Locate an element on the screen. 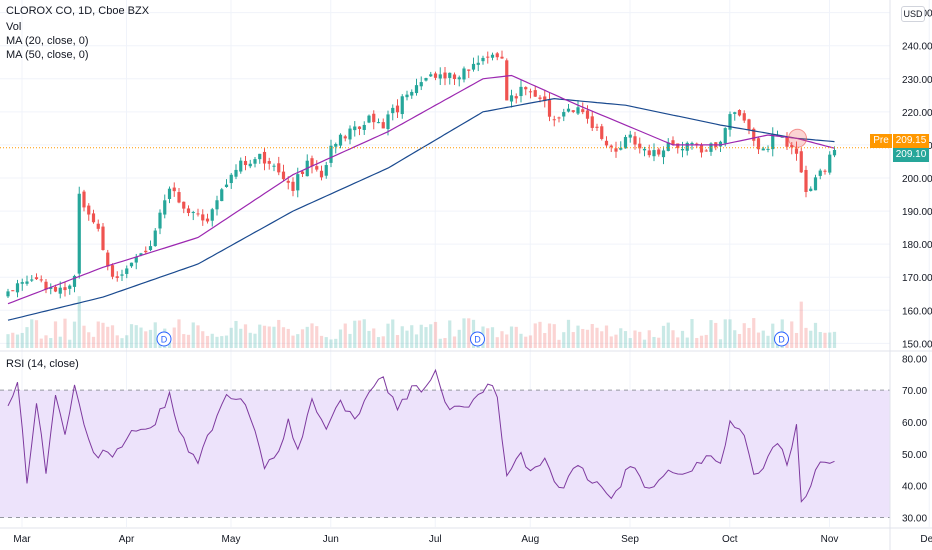 The width and height of the screenshot is (932, 550). price-tick-label-10: 150.00 is located at coordinates (917, 344).